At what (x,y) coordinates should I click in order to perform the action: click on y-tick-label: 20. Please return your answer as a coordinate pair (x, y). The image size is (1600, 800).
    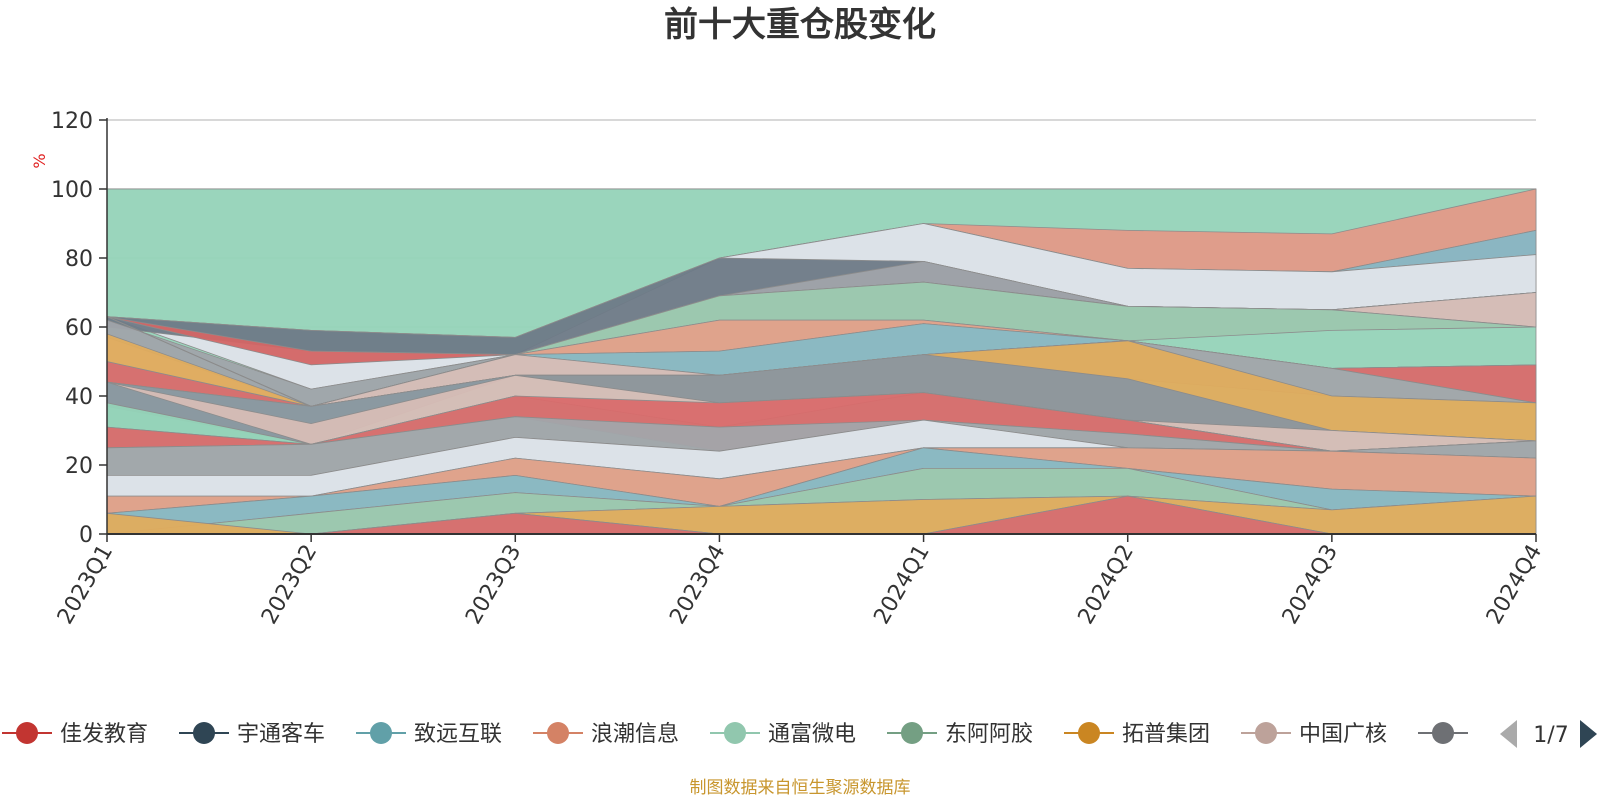
    Looking at the image, I should click on (79, 466).